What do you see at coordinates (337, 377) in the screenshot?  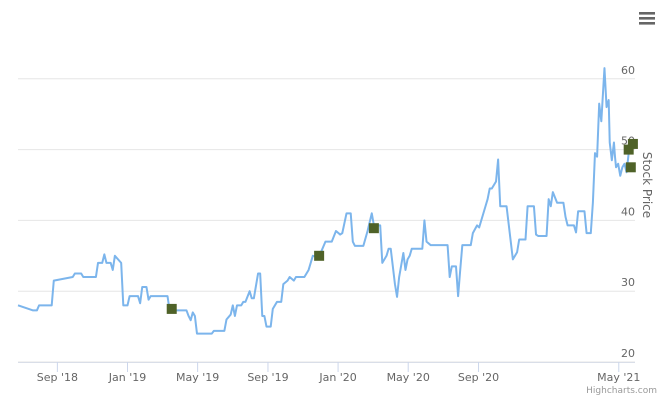 I see `x-tick-label: Jan '20` at bounding box center [337, 377].